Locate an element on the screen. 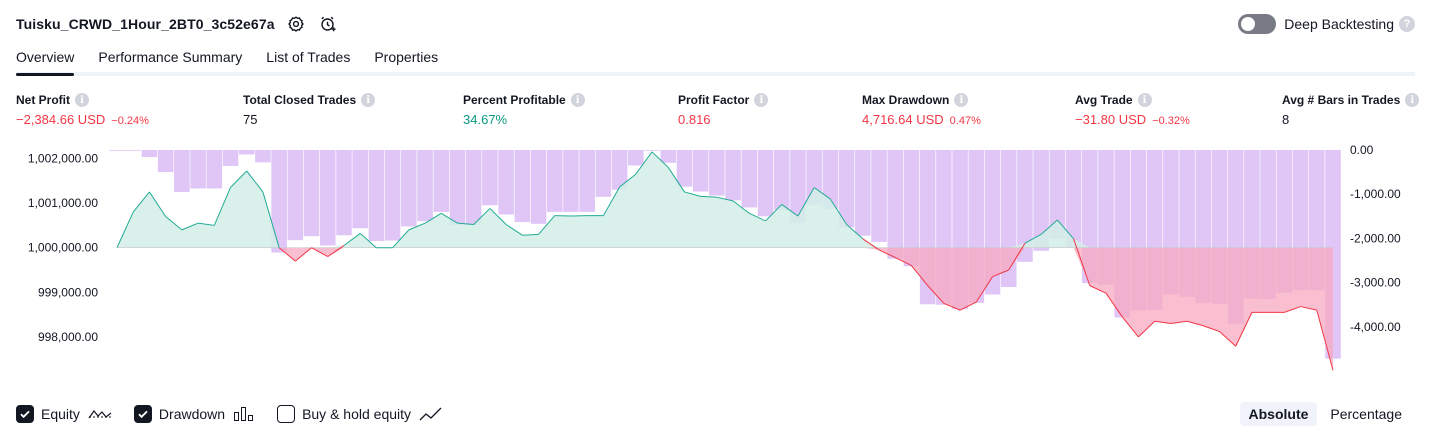 This screenshot has width=1431, height=438. metric-percent: −0.32% is located at coordinates (1171, 121).